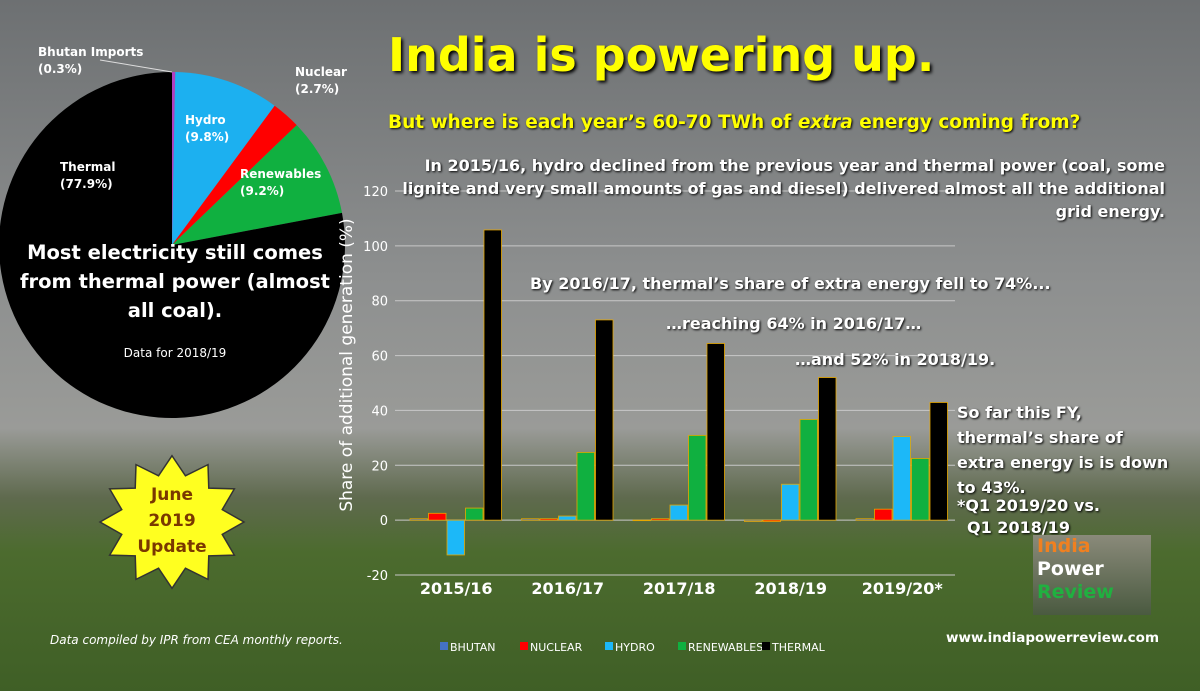 Image resolution: width=1200 pixels, height=691 pixels. Describe the element at coordinates (1064, 546) in the screenshot. I see `logo-word: India` at that location.